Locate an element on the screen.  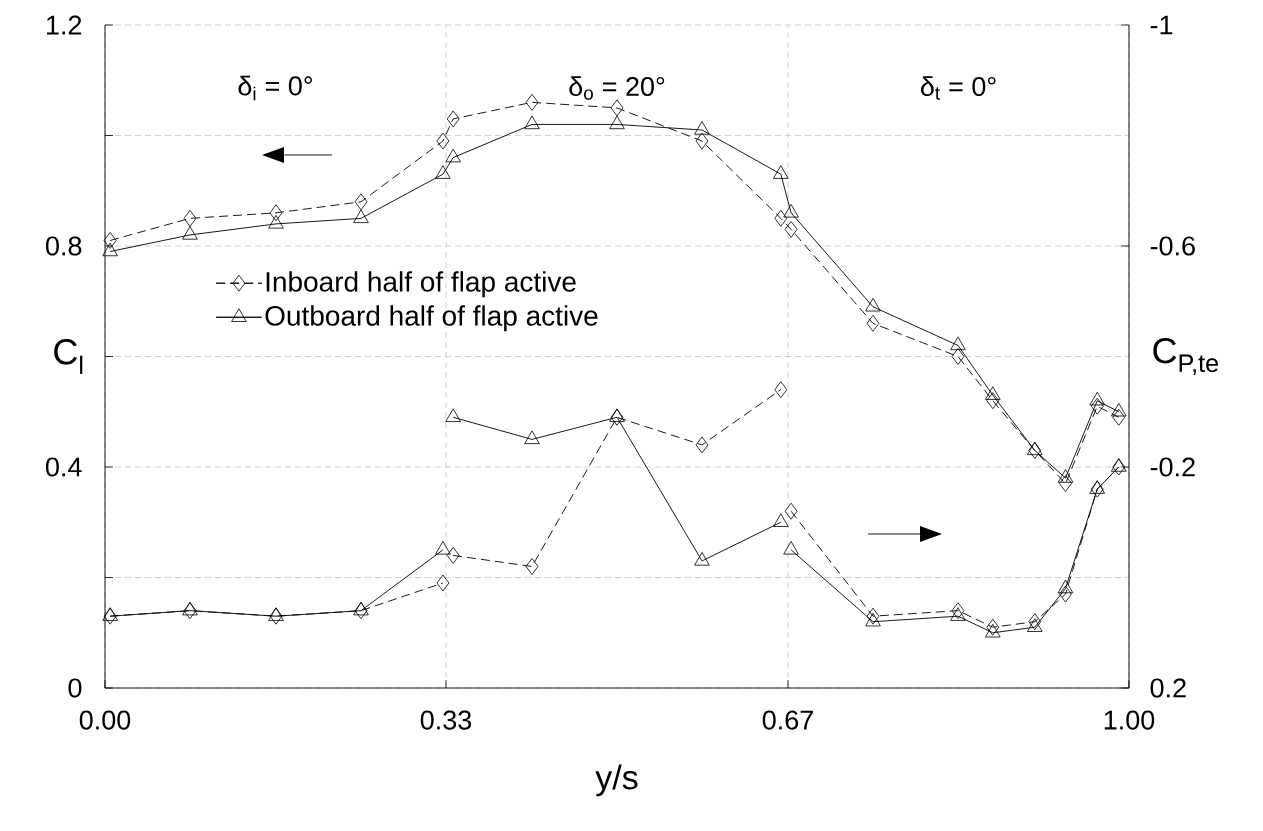
legend-label: Outboard half of flap active is located at coordinates (431, 318).